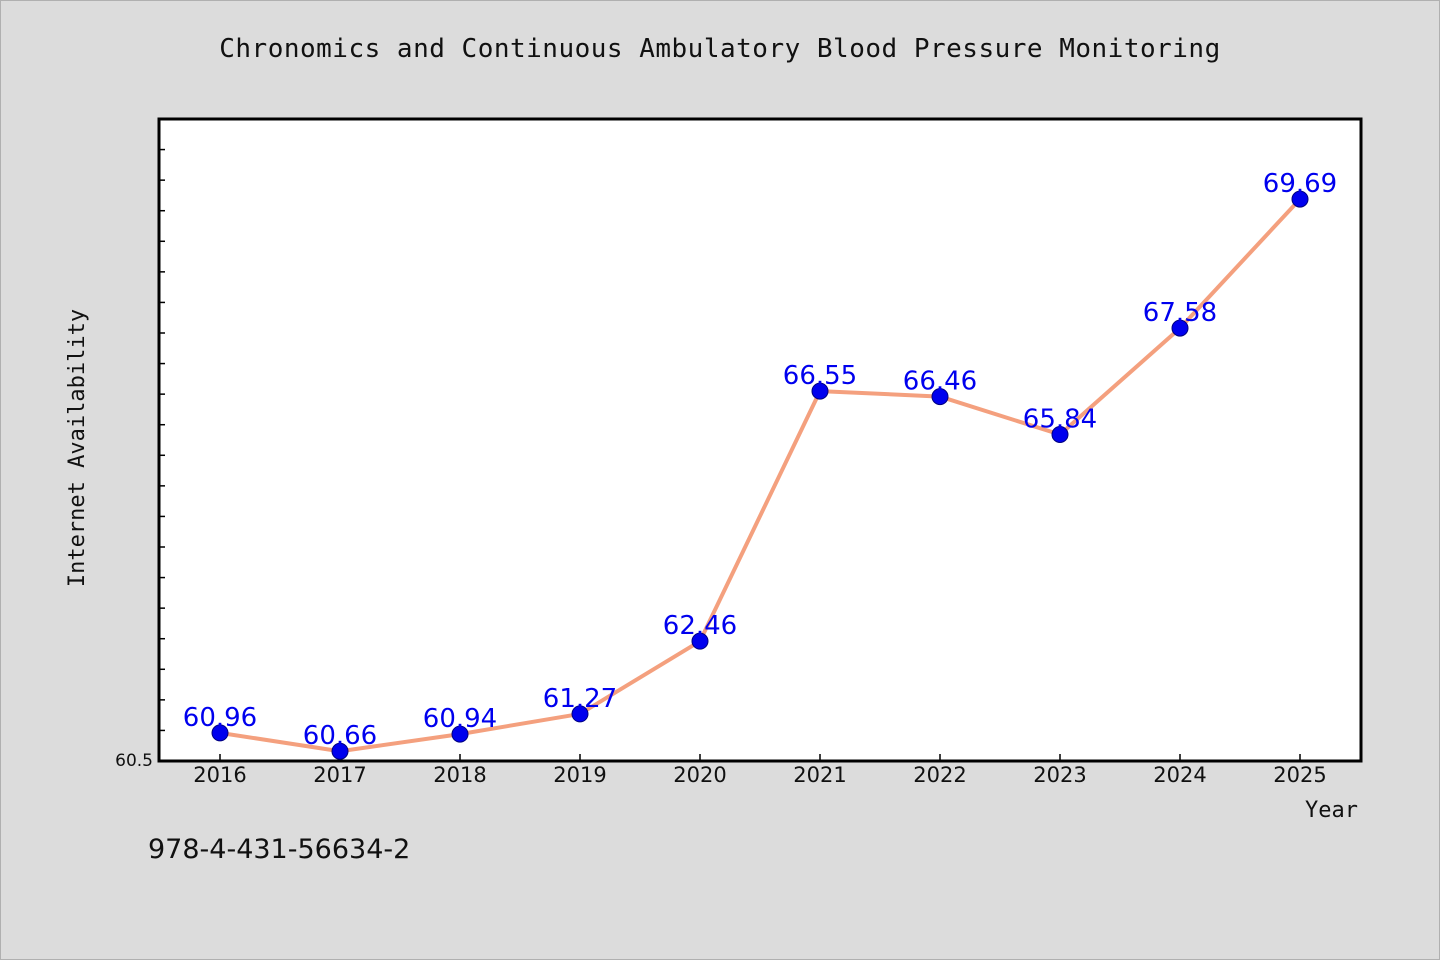 Image resolution: width=1440 pixels, height=960 pixels. I want to click on footer-code: 978-4-431-56634-2, so click(279, 849).